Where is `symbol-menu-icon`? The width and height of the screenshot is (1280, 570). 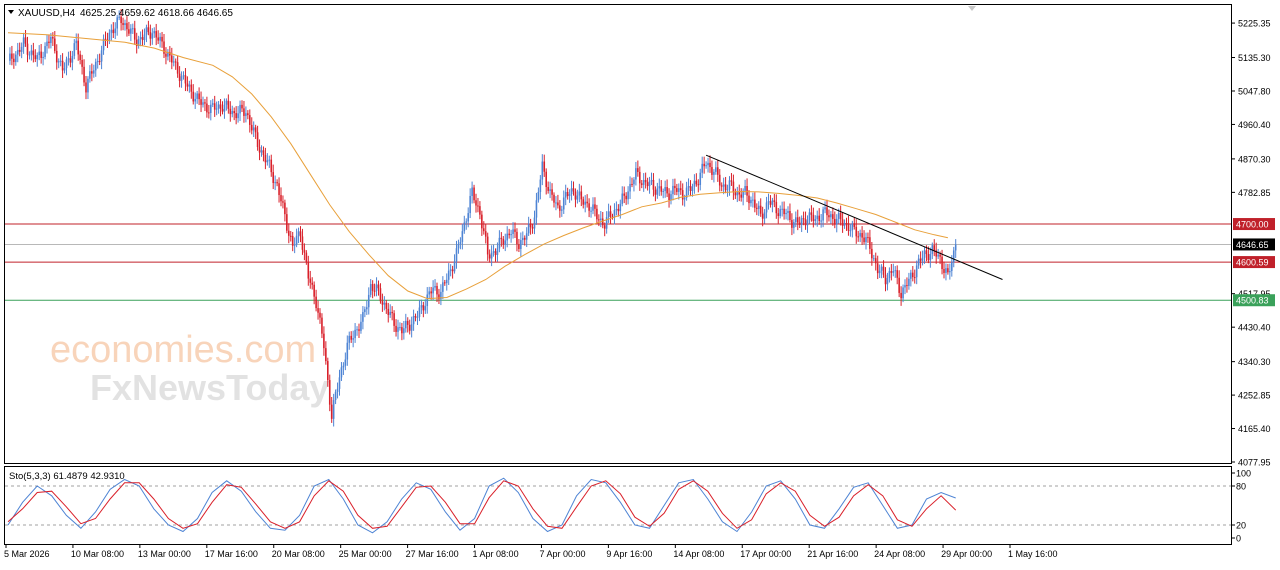 symbol-menu-icon is located at coordinates (11, 12).